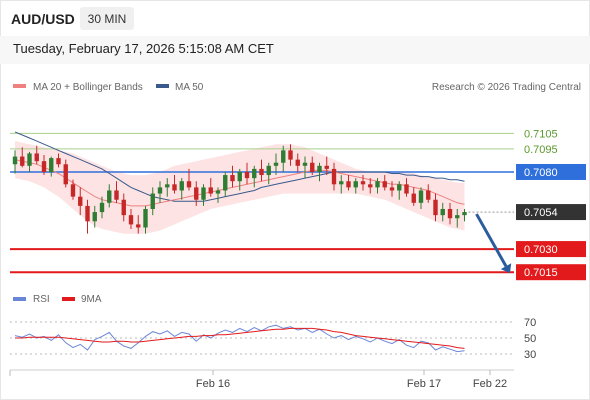 The width and height of the screenshot is (590, 400). What do you see at coordinates (295, 50) in the screenshot?
I see `datetime-bar` at bounding box center [295, 50].